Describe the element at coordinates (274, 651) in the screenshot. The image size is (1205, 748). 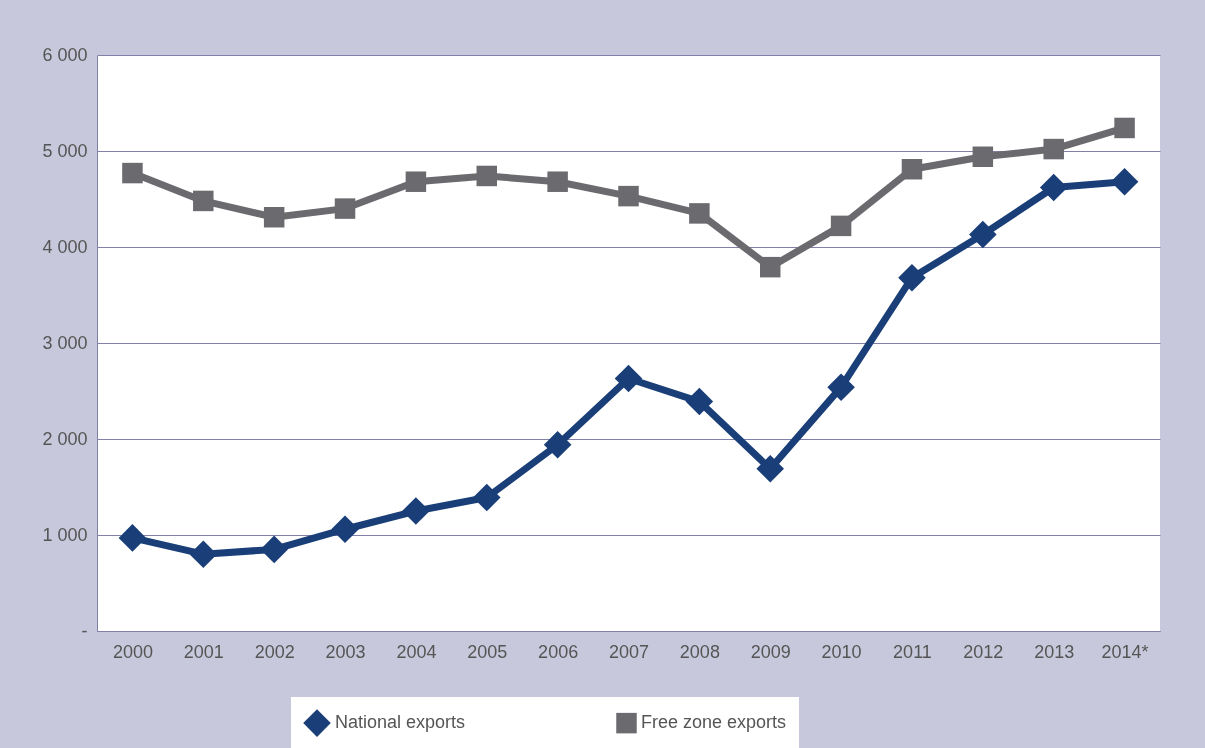
I see `x-tick-label: 2002` at that location.